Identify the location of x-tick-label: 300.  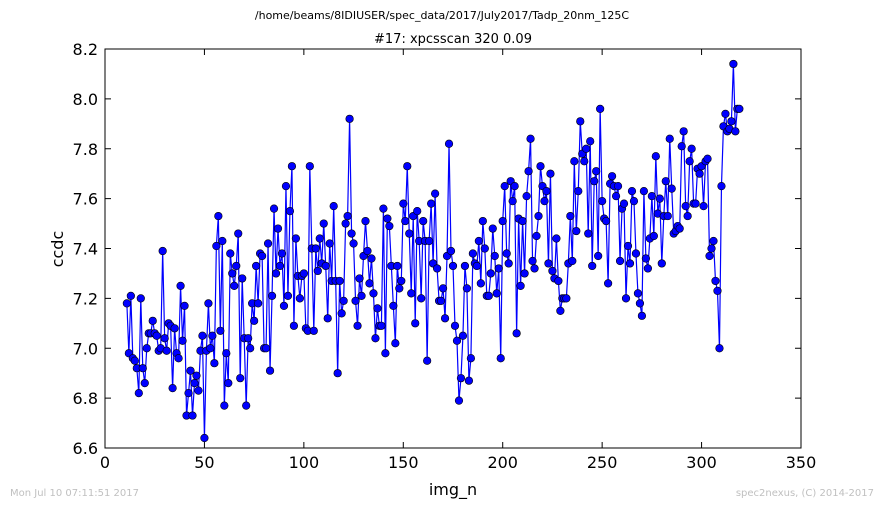
(701, 462).